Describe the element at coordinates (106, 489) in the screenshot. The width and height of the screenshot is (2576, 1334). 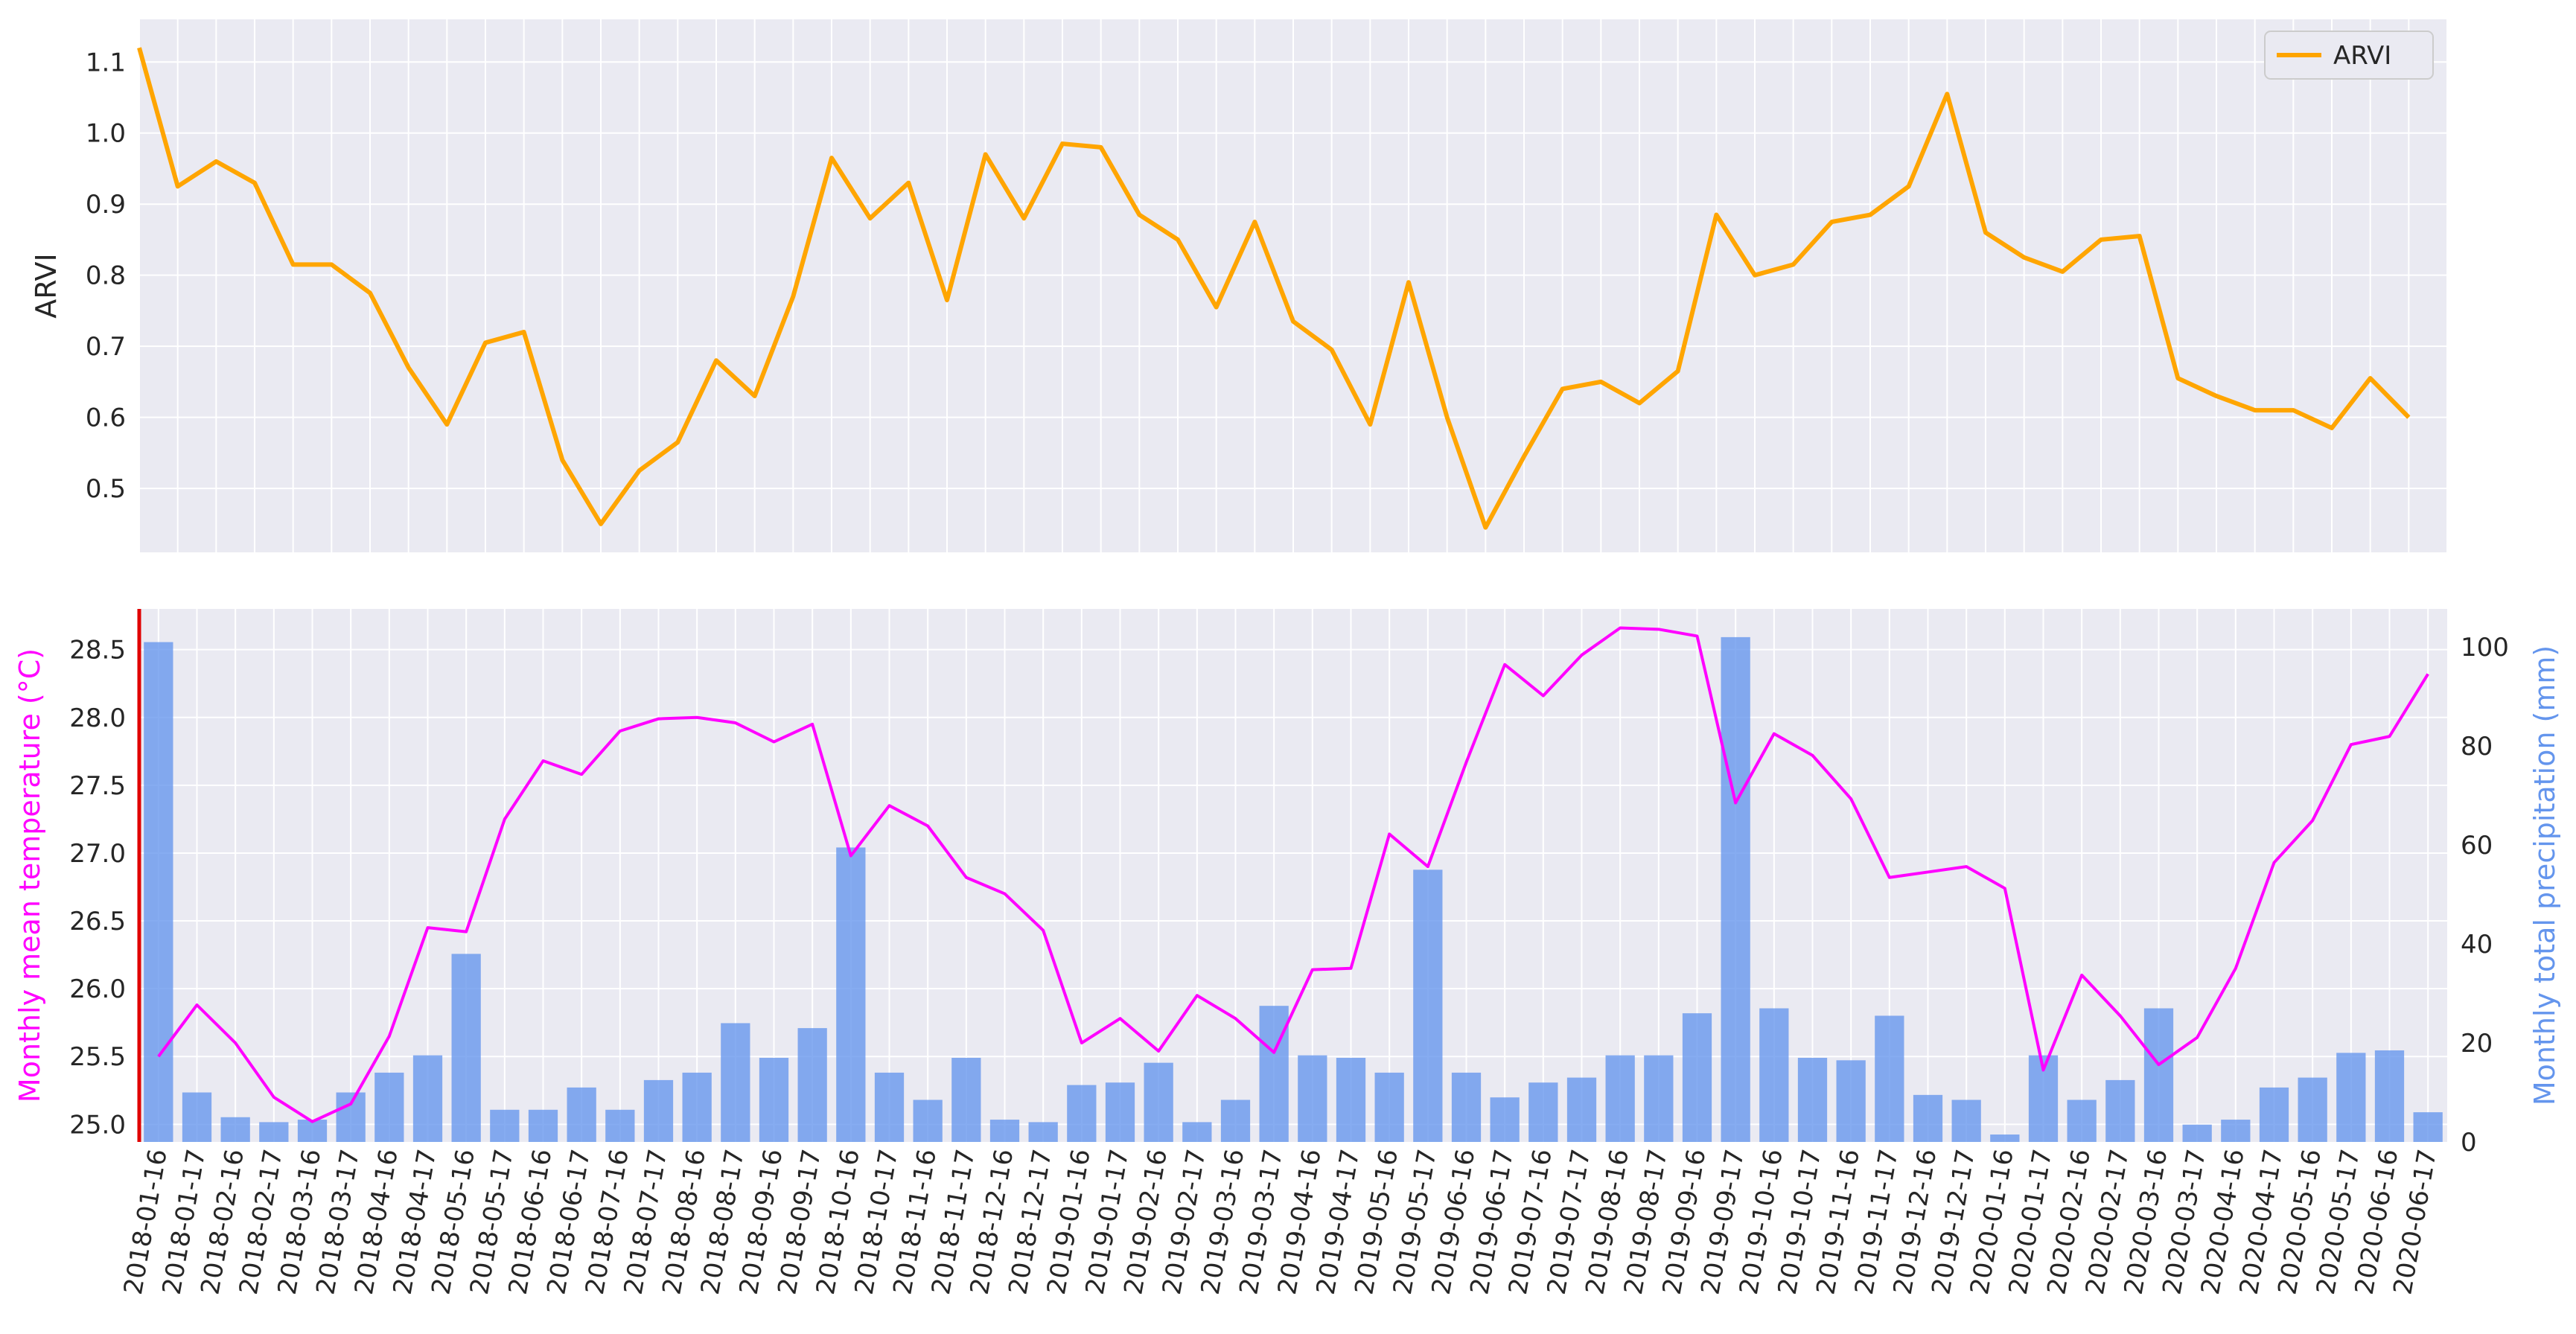
I see `arvi-y-tick-label: 0.5` at that location.